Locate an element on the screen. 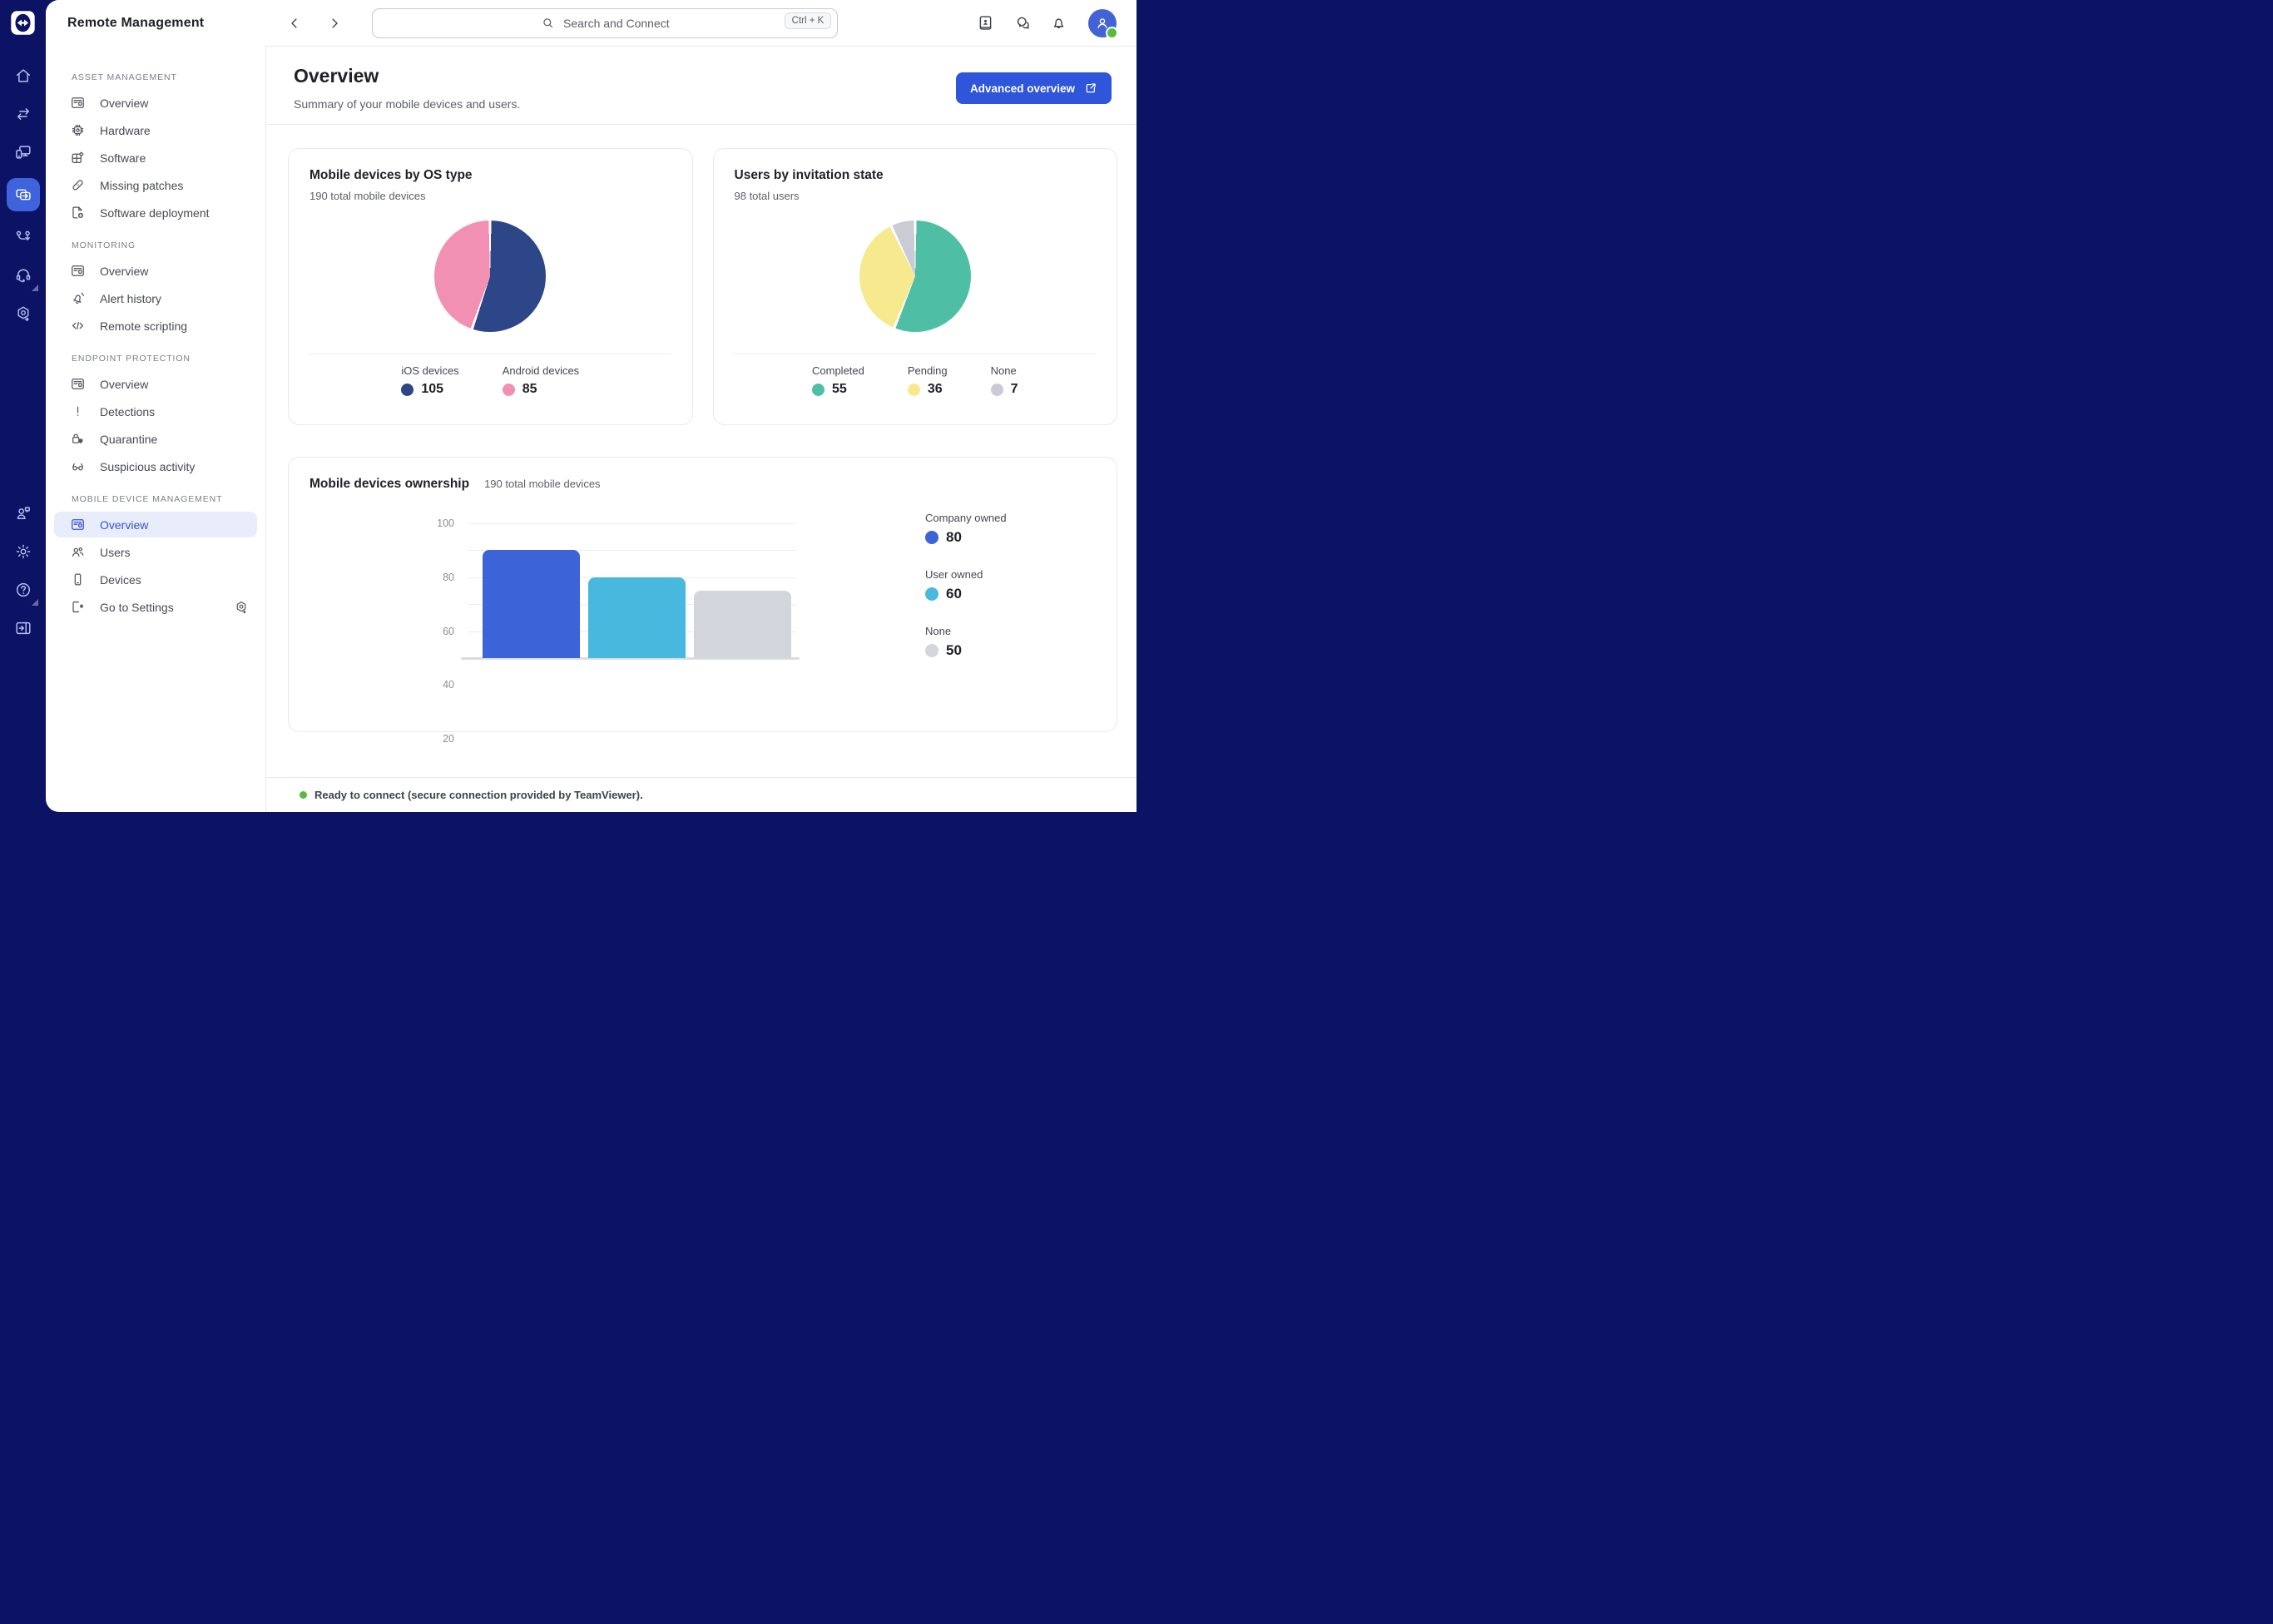  sidebar-item-quarantine: Quarantine is located at coordinates (155, 439).